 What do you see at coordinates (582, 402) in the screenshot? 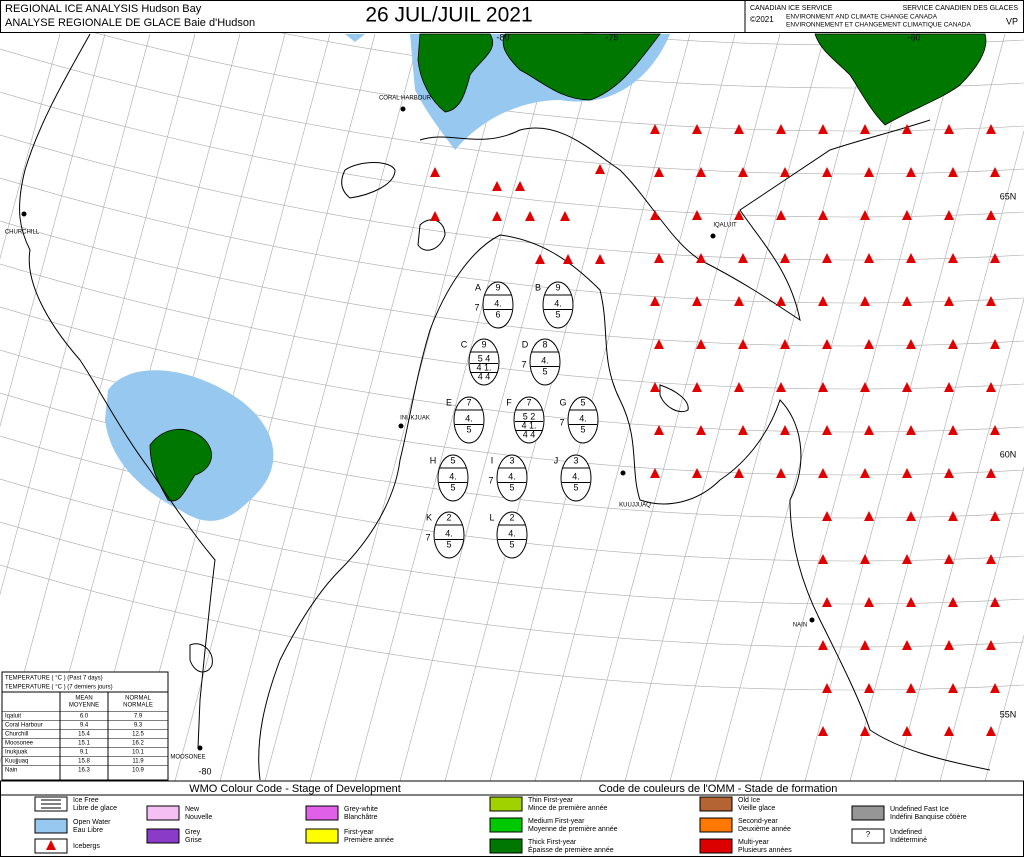
I see `egg-concentration: 5` at bounding box center [582, 402].